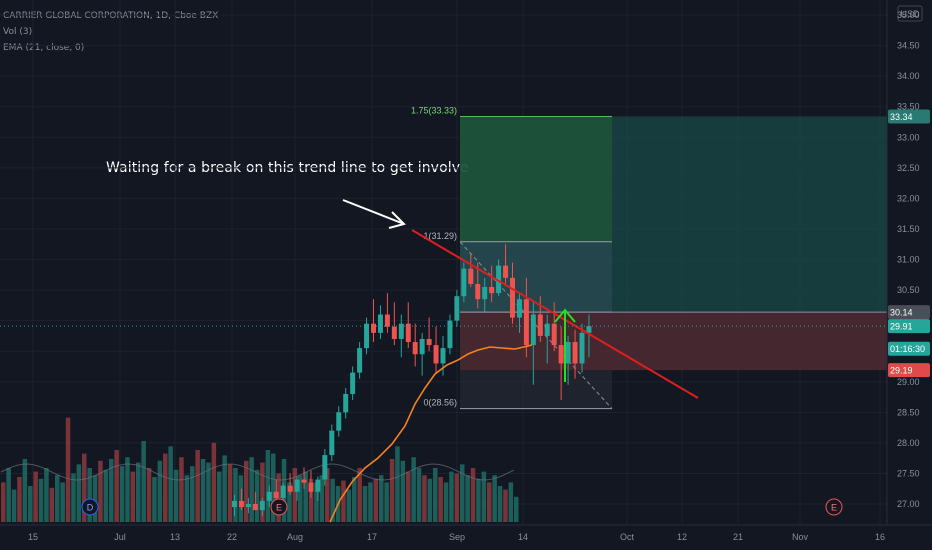 Image resolution: width=932 pixels, height=550 pixels. I want to click on x-tick-label: 17, so click(372, 537).